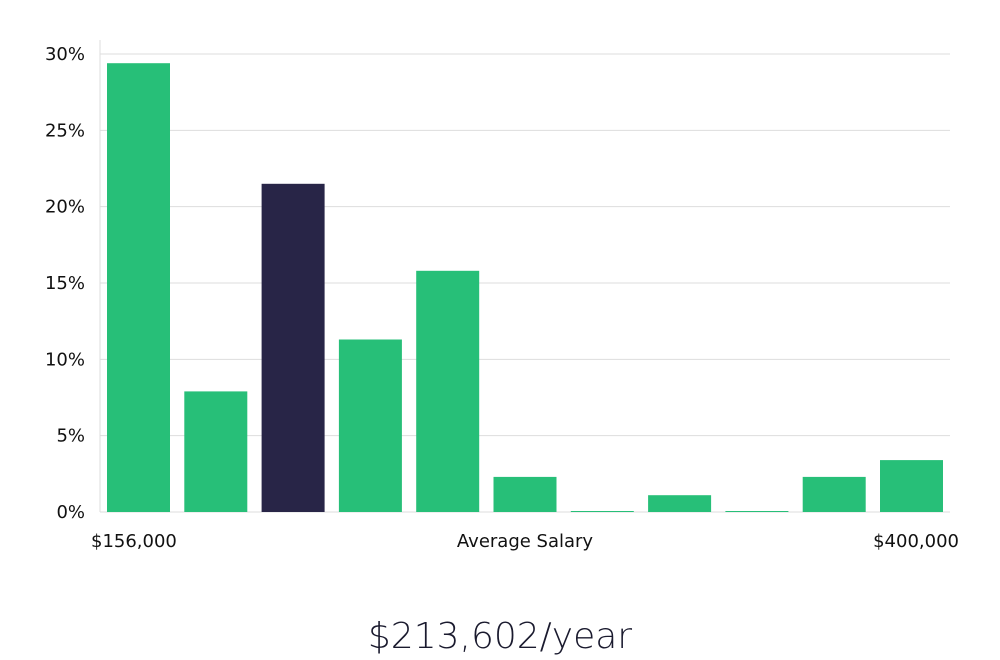  Describe the element at coordinates (65, 207) in the screenshot. I see `y-tick-label: 20%` at that location.